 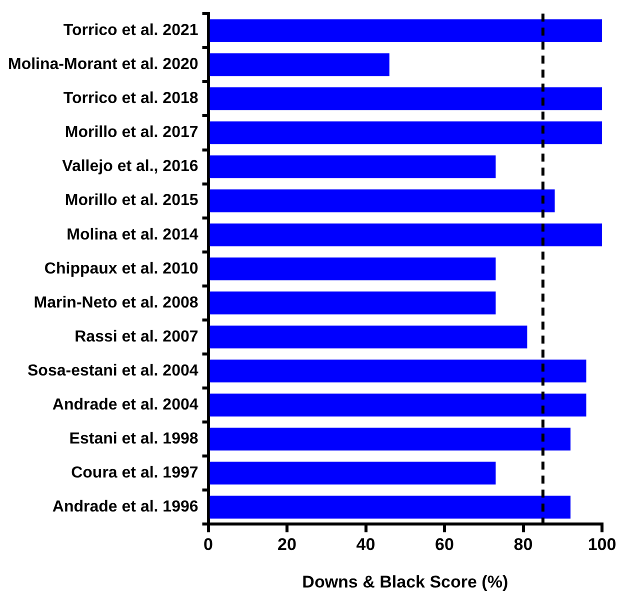 What do you see at coordinates (130, 99) in the screenshot?
I see `y-tick-label: Torrico et al. 2018` at bounding box center [130, 99].